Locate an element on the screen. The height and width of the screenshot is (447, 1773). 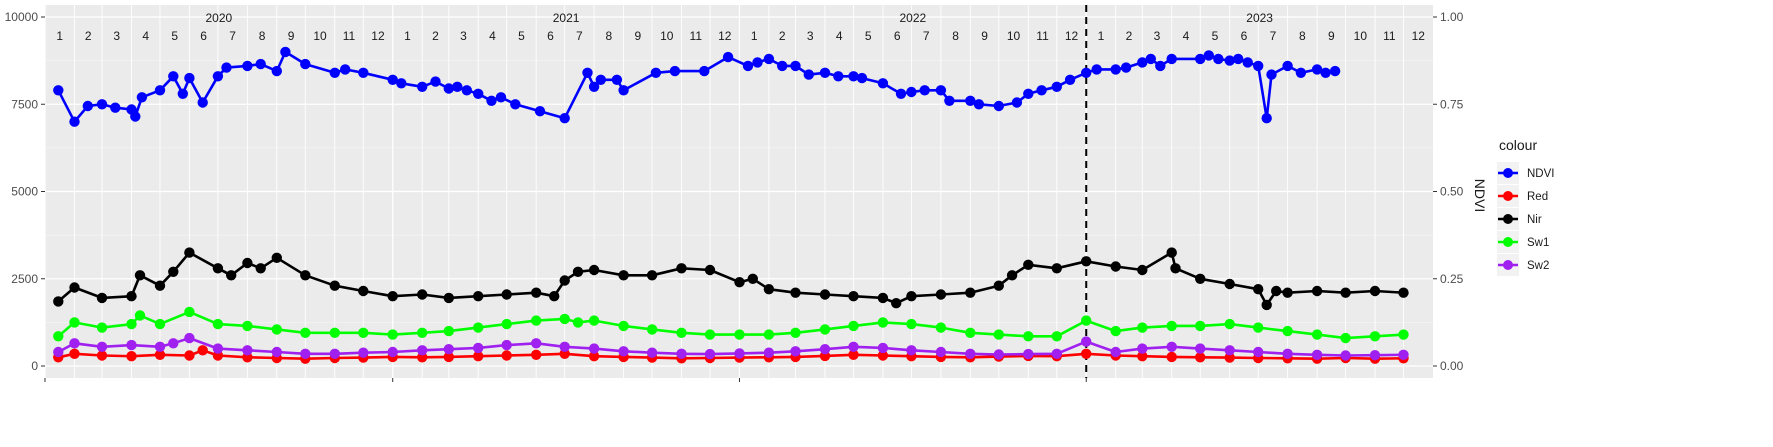
month-label: 3 is located at coordinates (810, 36).